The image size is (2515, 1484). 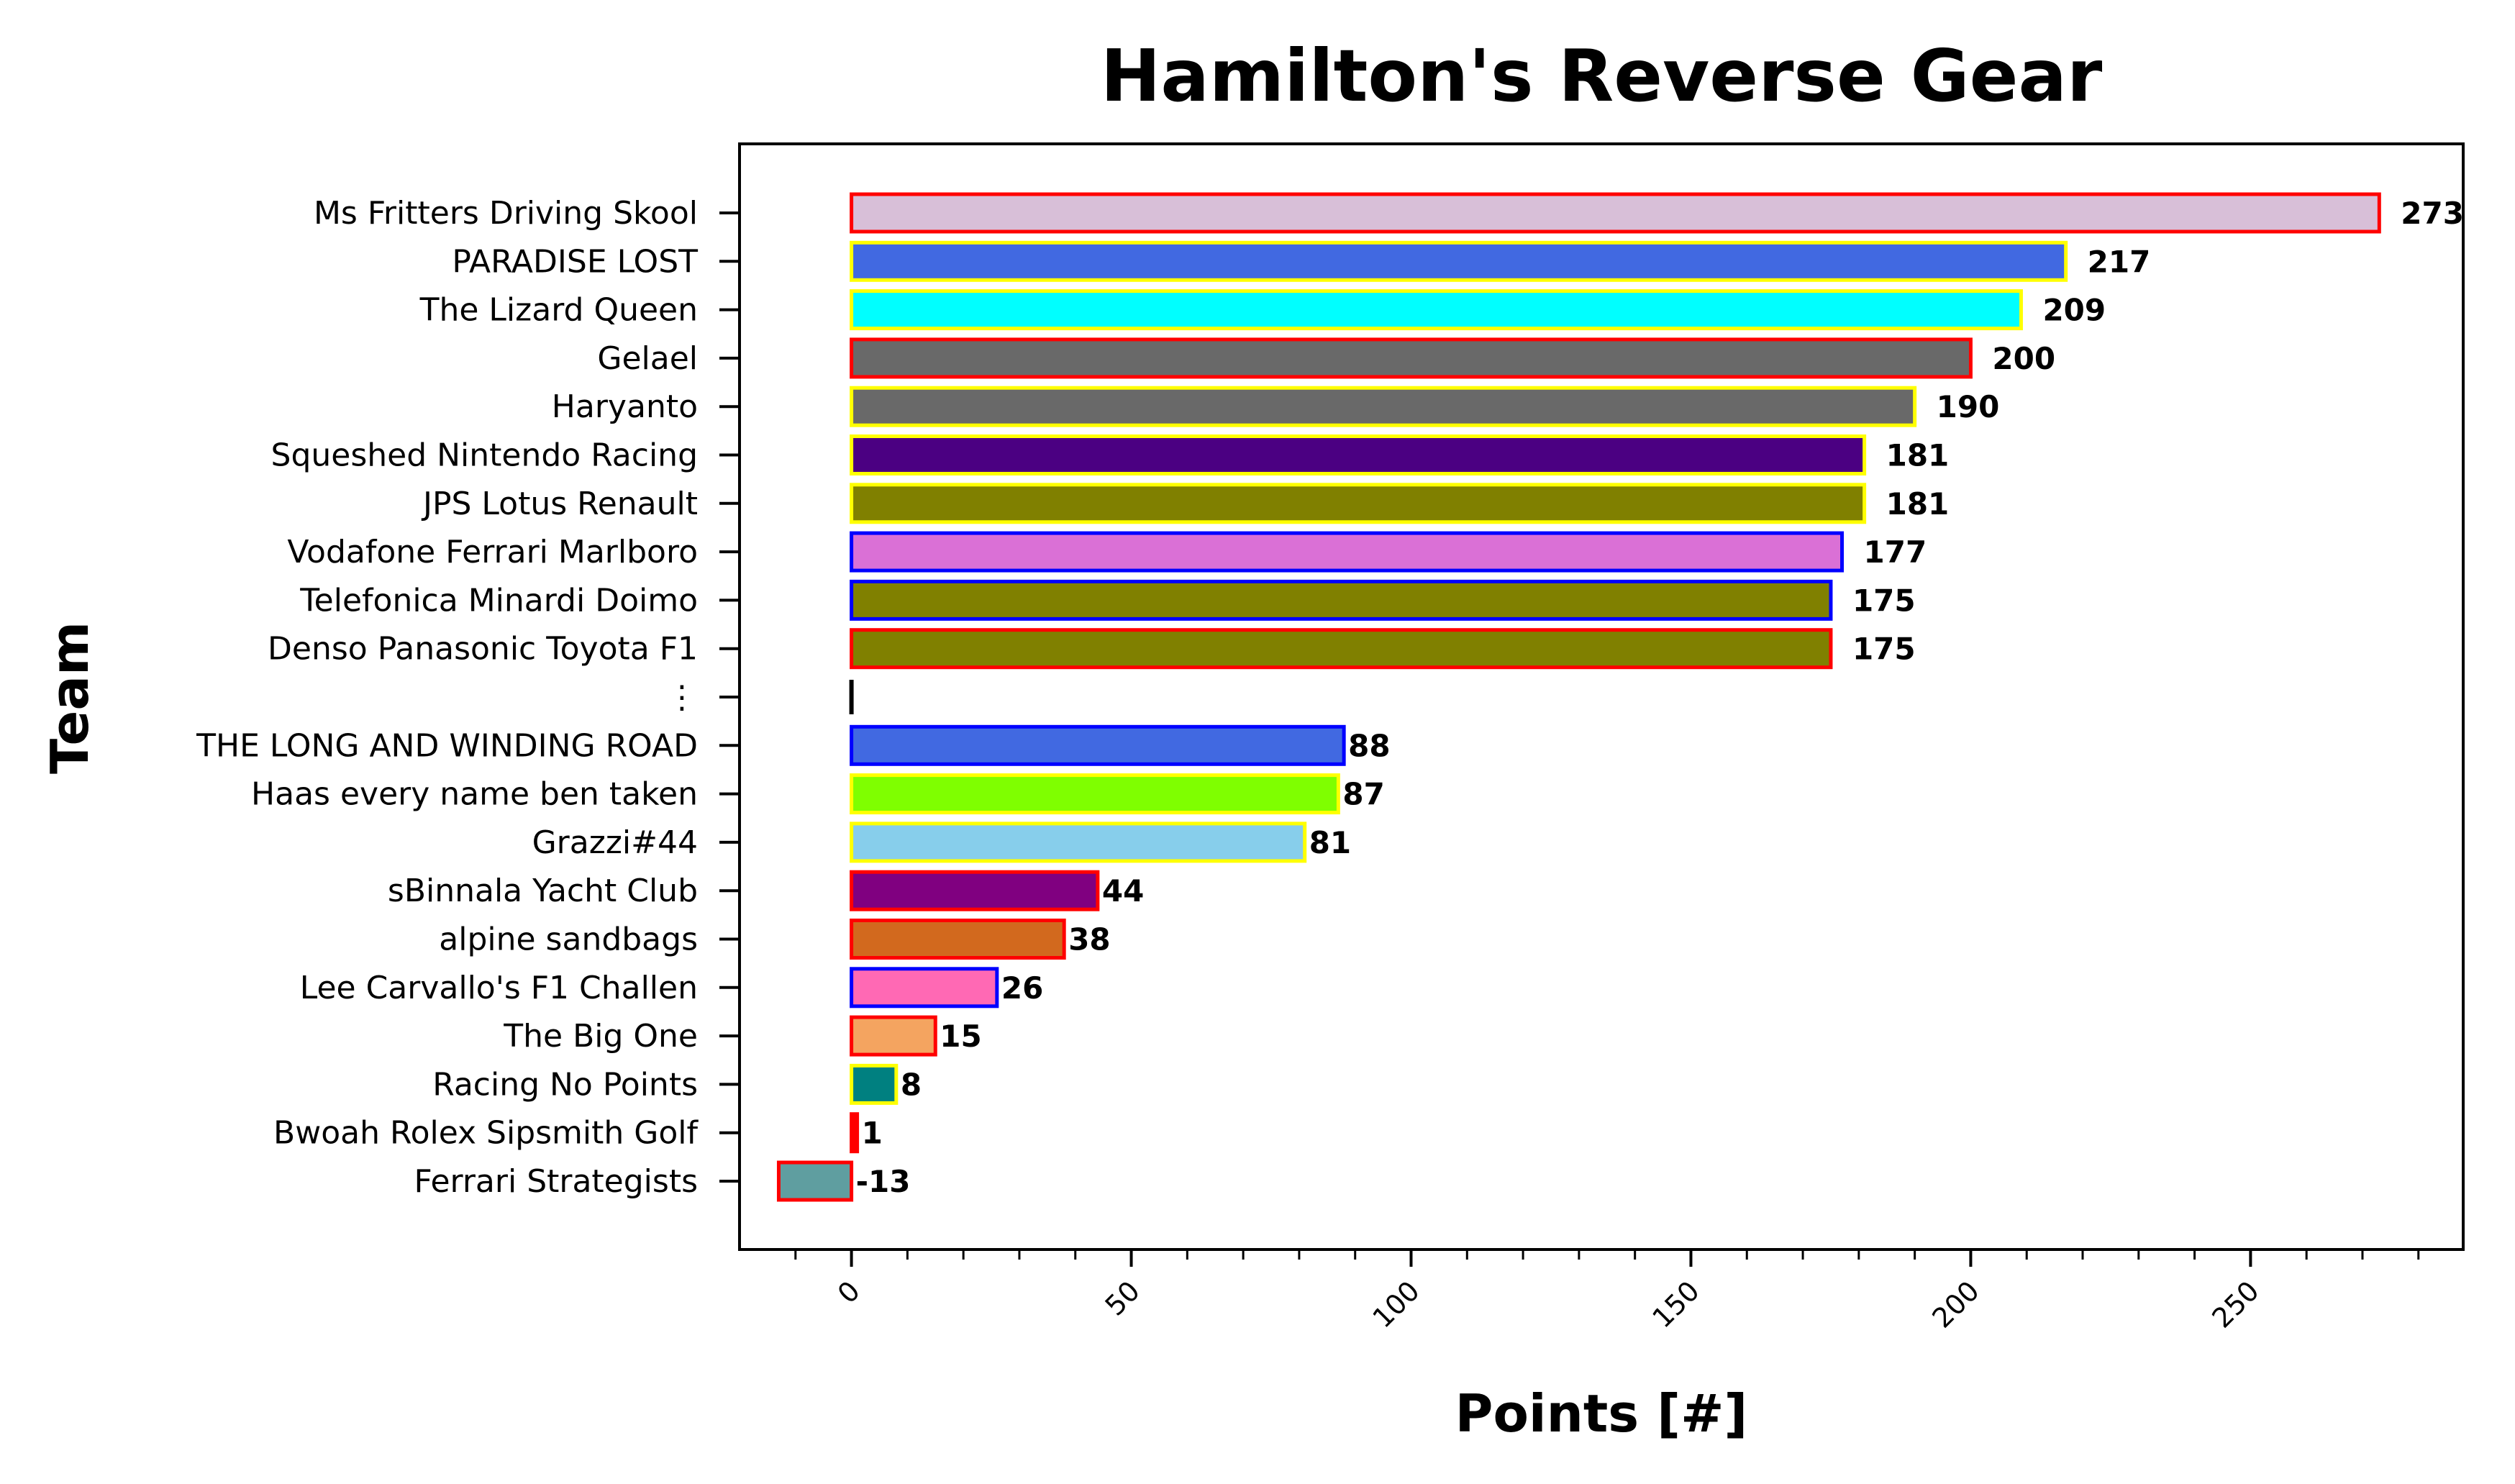 I want to click on y-tick-label: Denso Panasonic Toyota F1, so click(x=483, y=649).